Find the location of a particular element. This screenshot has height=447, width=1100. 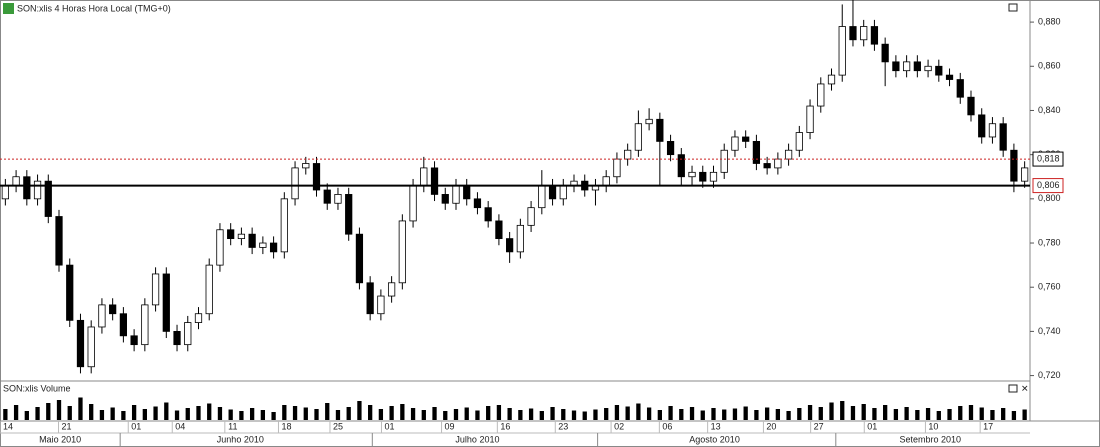

volume-title: SON:xlis Volume is located at coordinates (37, 388).